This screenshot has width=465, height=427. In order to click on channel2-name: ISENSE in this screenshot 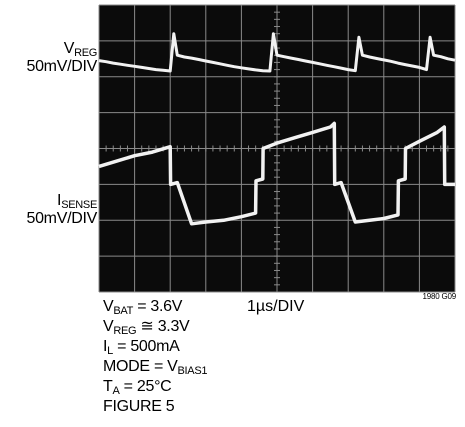, I will do `click(77, 201)`.